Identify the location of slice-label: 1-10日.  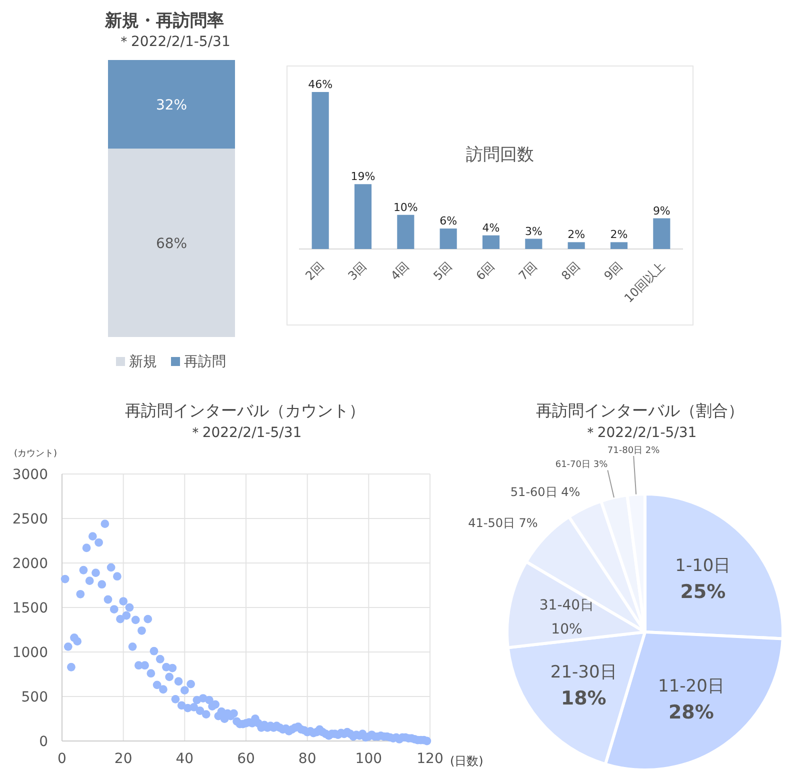
(703, 566).